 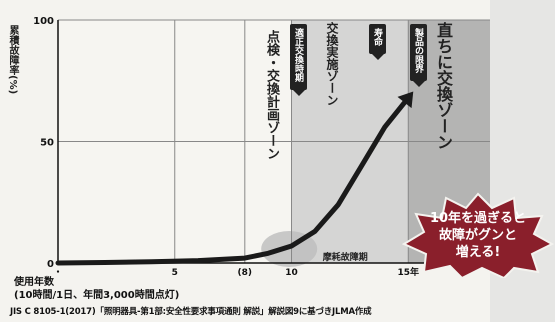 I want to click on x-axis-unit: 使用年数 (10時間/1日、年間3,000時間点灯), so click(x=96, y=289).